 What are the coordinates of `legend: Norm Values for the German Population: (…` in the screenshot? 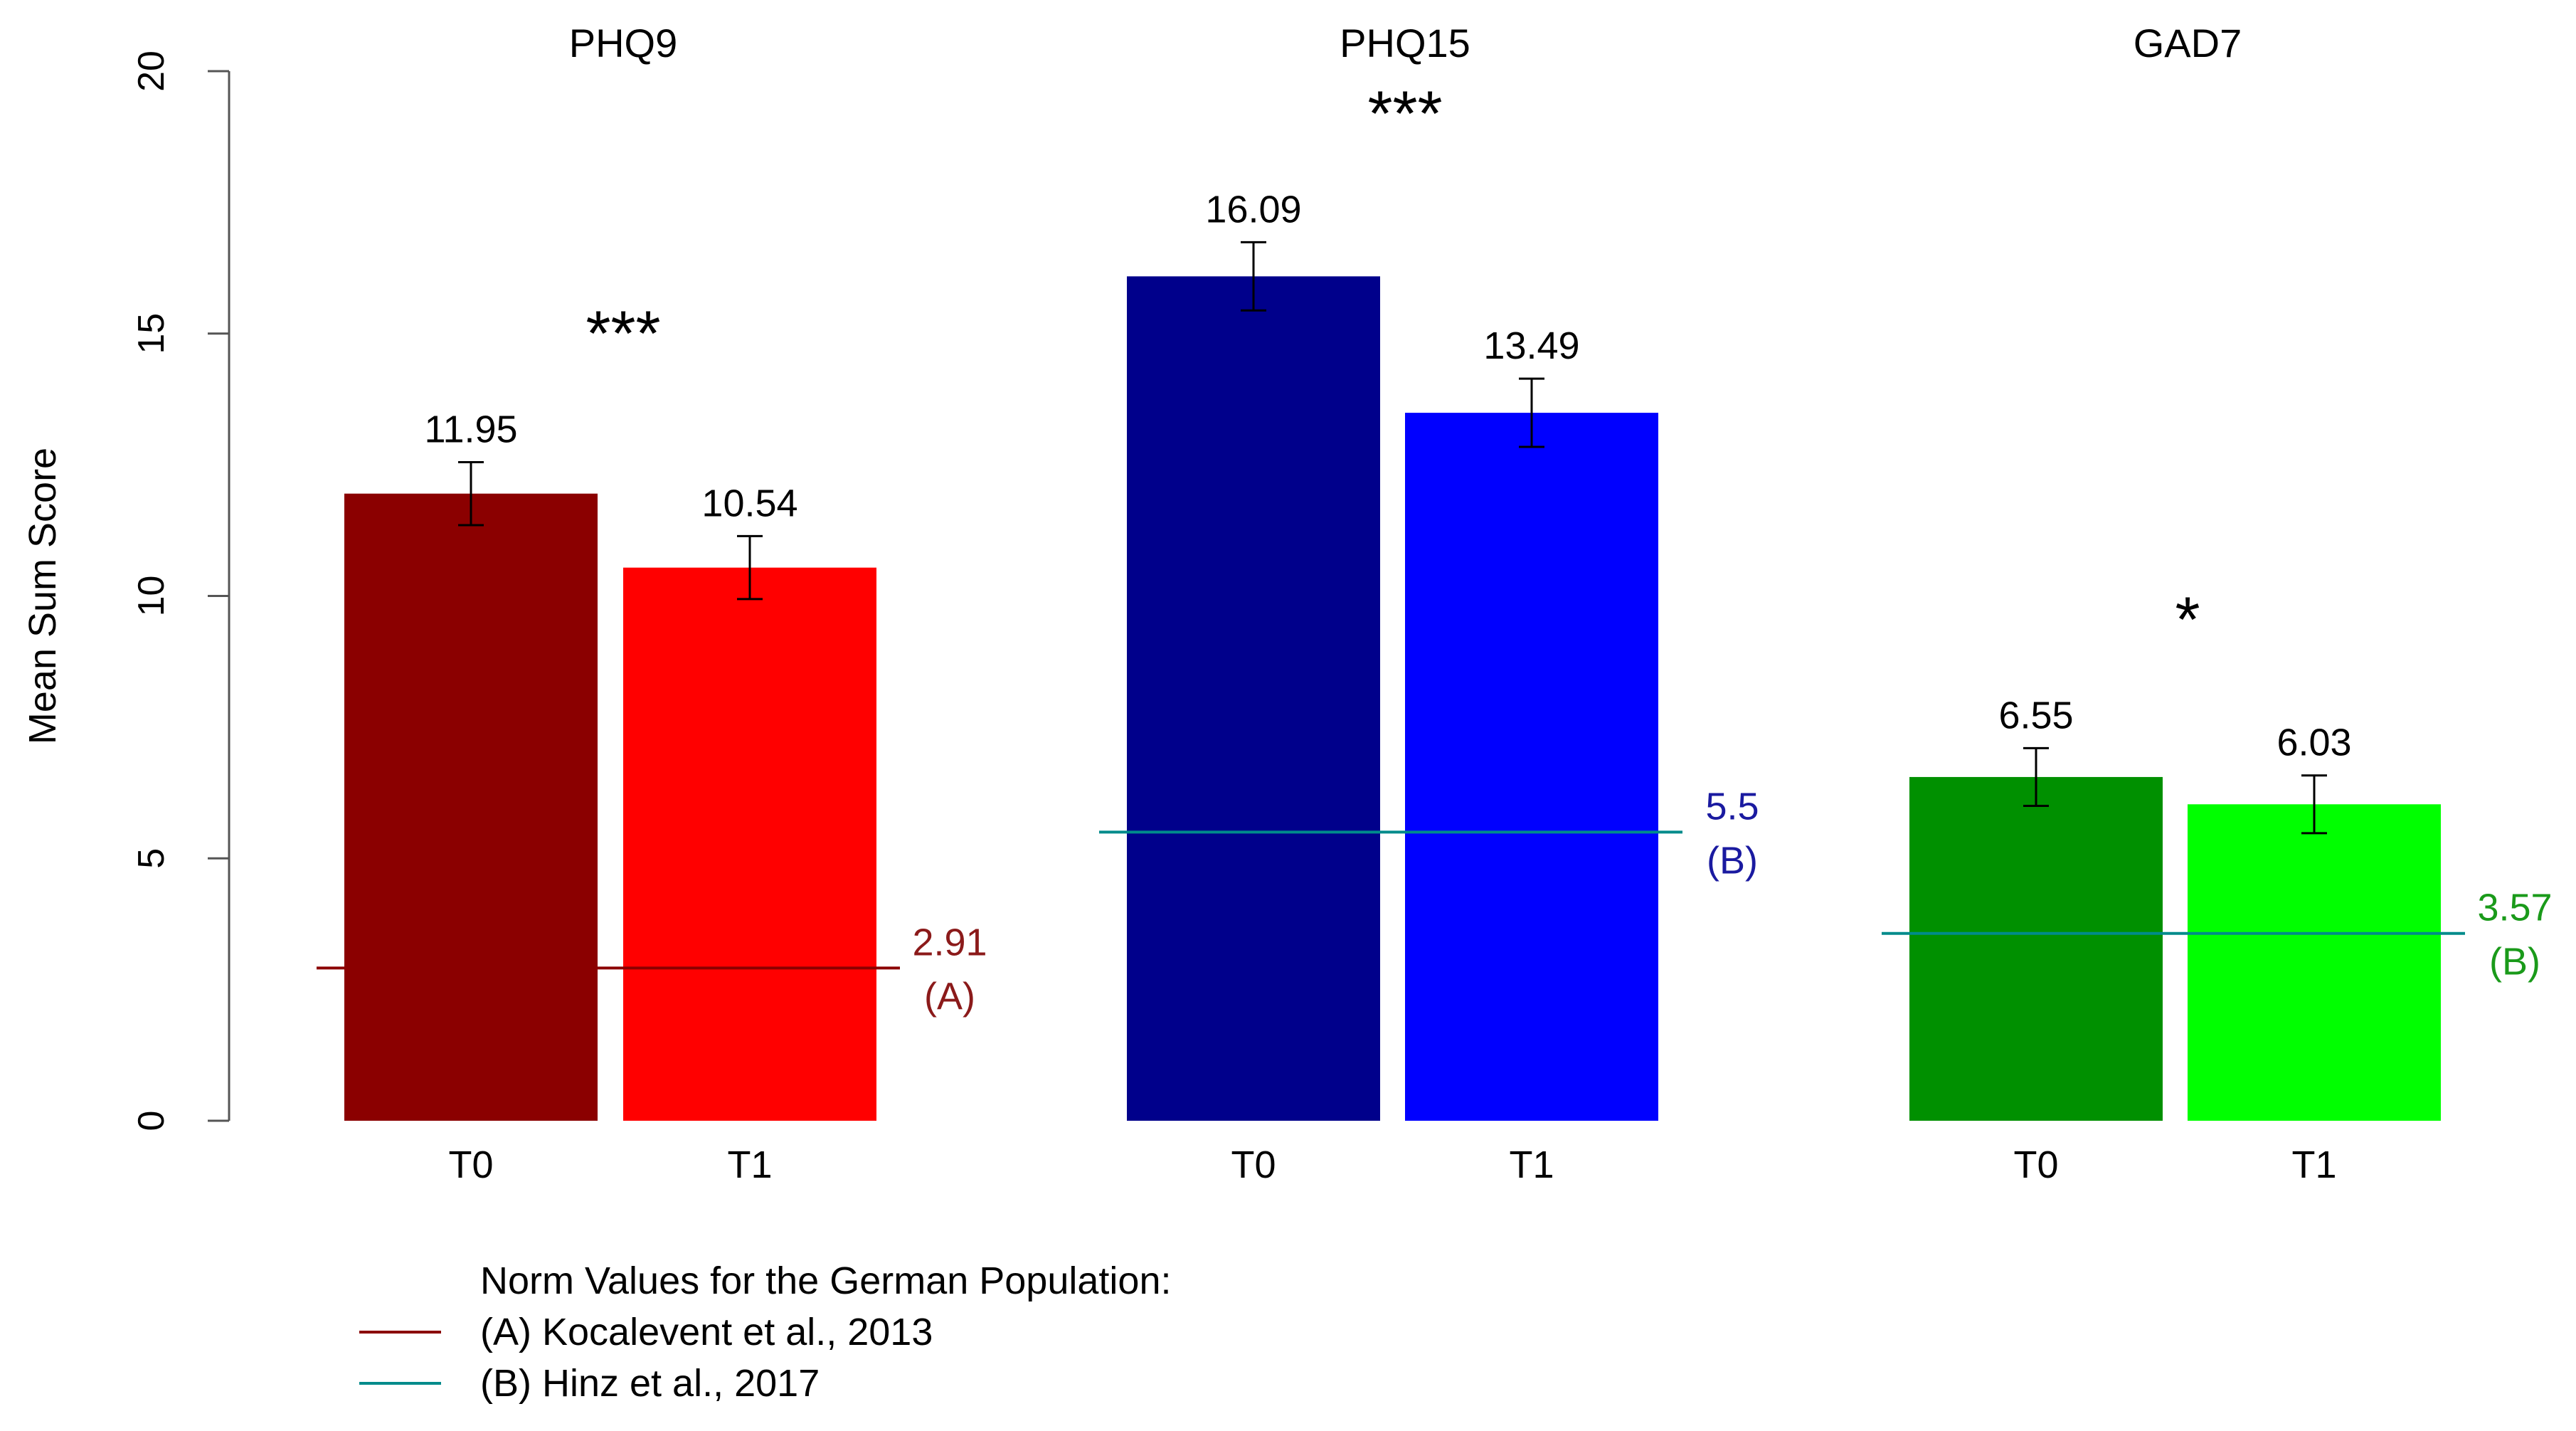 It's located at (765, 1333).